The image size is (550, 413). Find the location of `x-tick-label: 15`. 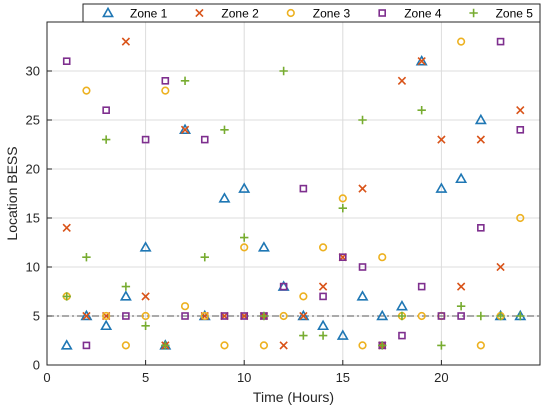

x-tick-label: 15 is located at coordinates (343, 377).